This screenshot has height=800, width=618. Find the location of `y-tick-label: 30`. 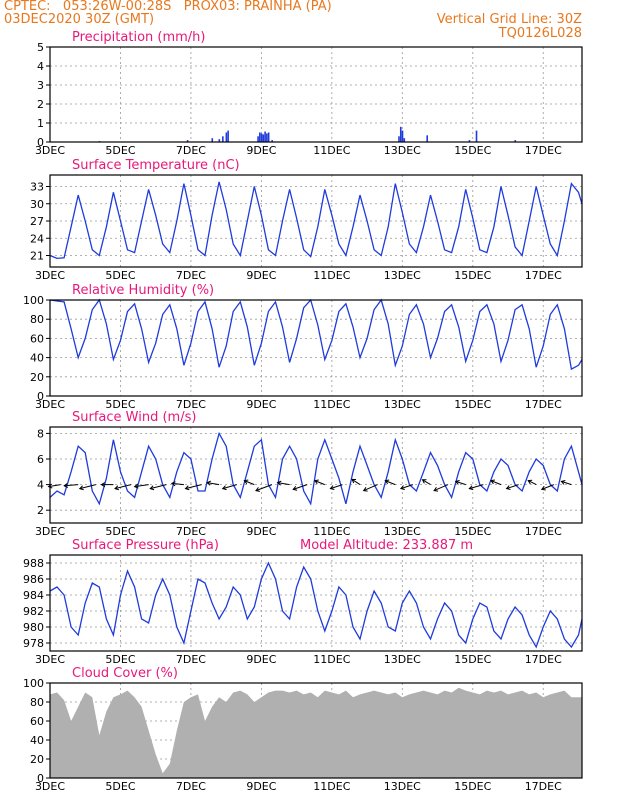

y-tick-label: 30 is located at coordinates (37, 204).